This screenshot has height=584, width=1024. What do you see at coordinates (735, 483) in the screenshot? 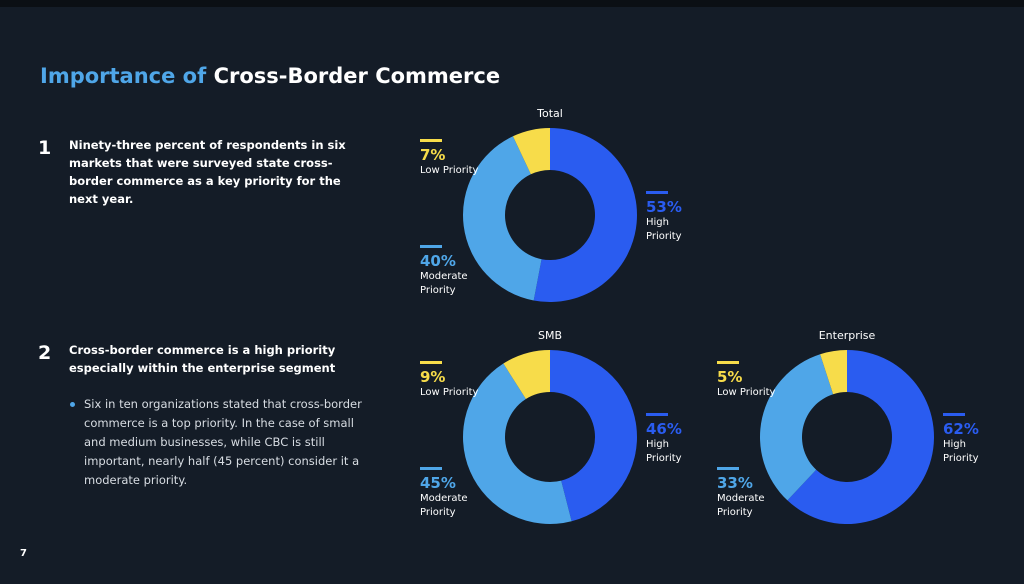
I see `value-label: 33%` at bounding box center [735, 483].